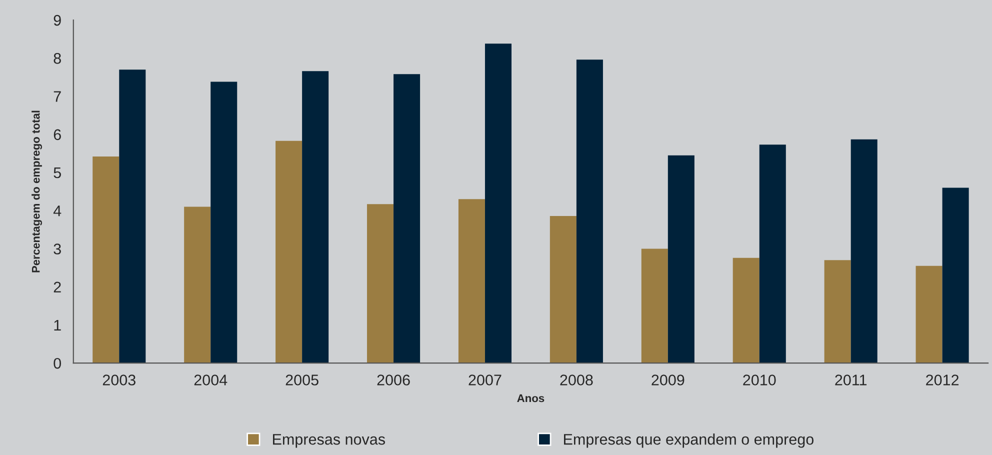 The image size is (992, 455). I want to click on y-tick-label: 3, so click(57, 249).